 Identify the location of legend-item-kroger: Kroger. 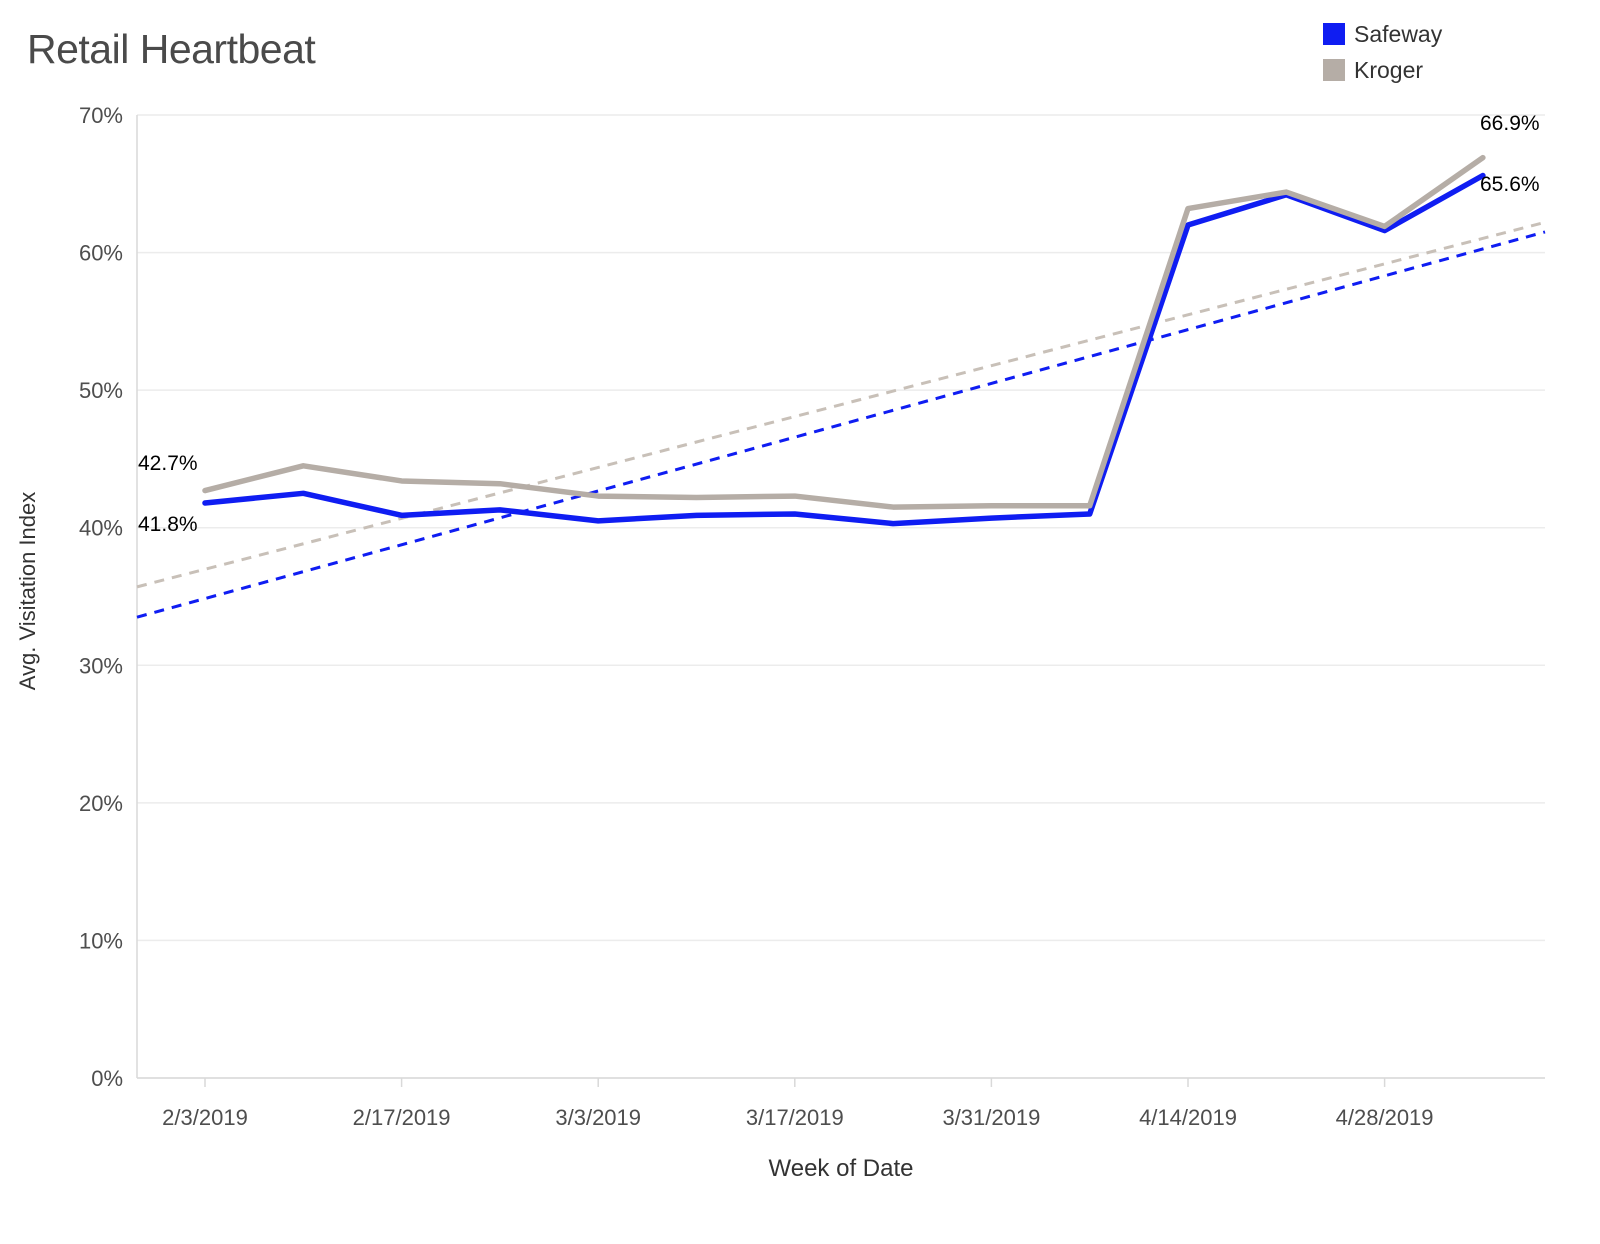
(1382, 70).